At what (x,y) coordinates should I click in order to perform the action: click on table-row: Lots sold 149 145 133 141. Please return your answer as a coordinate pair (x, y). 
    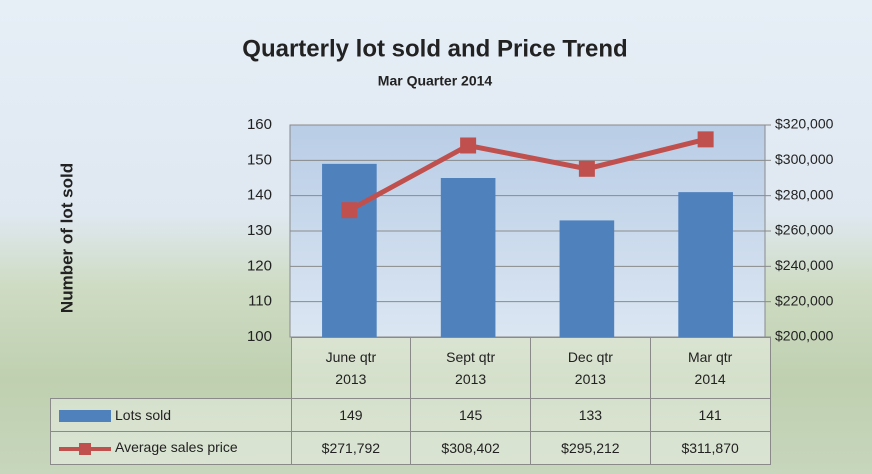
    Looking at the image, I should click on (410, 414).